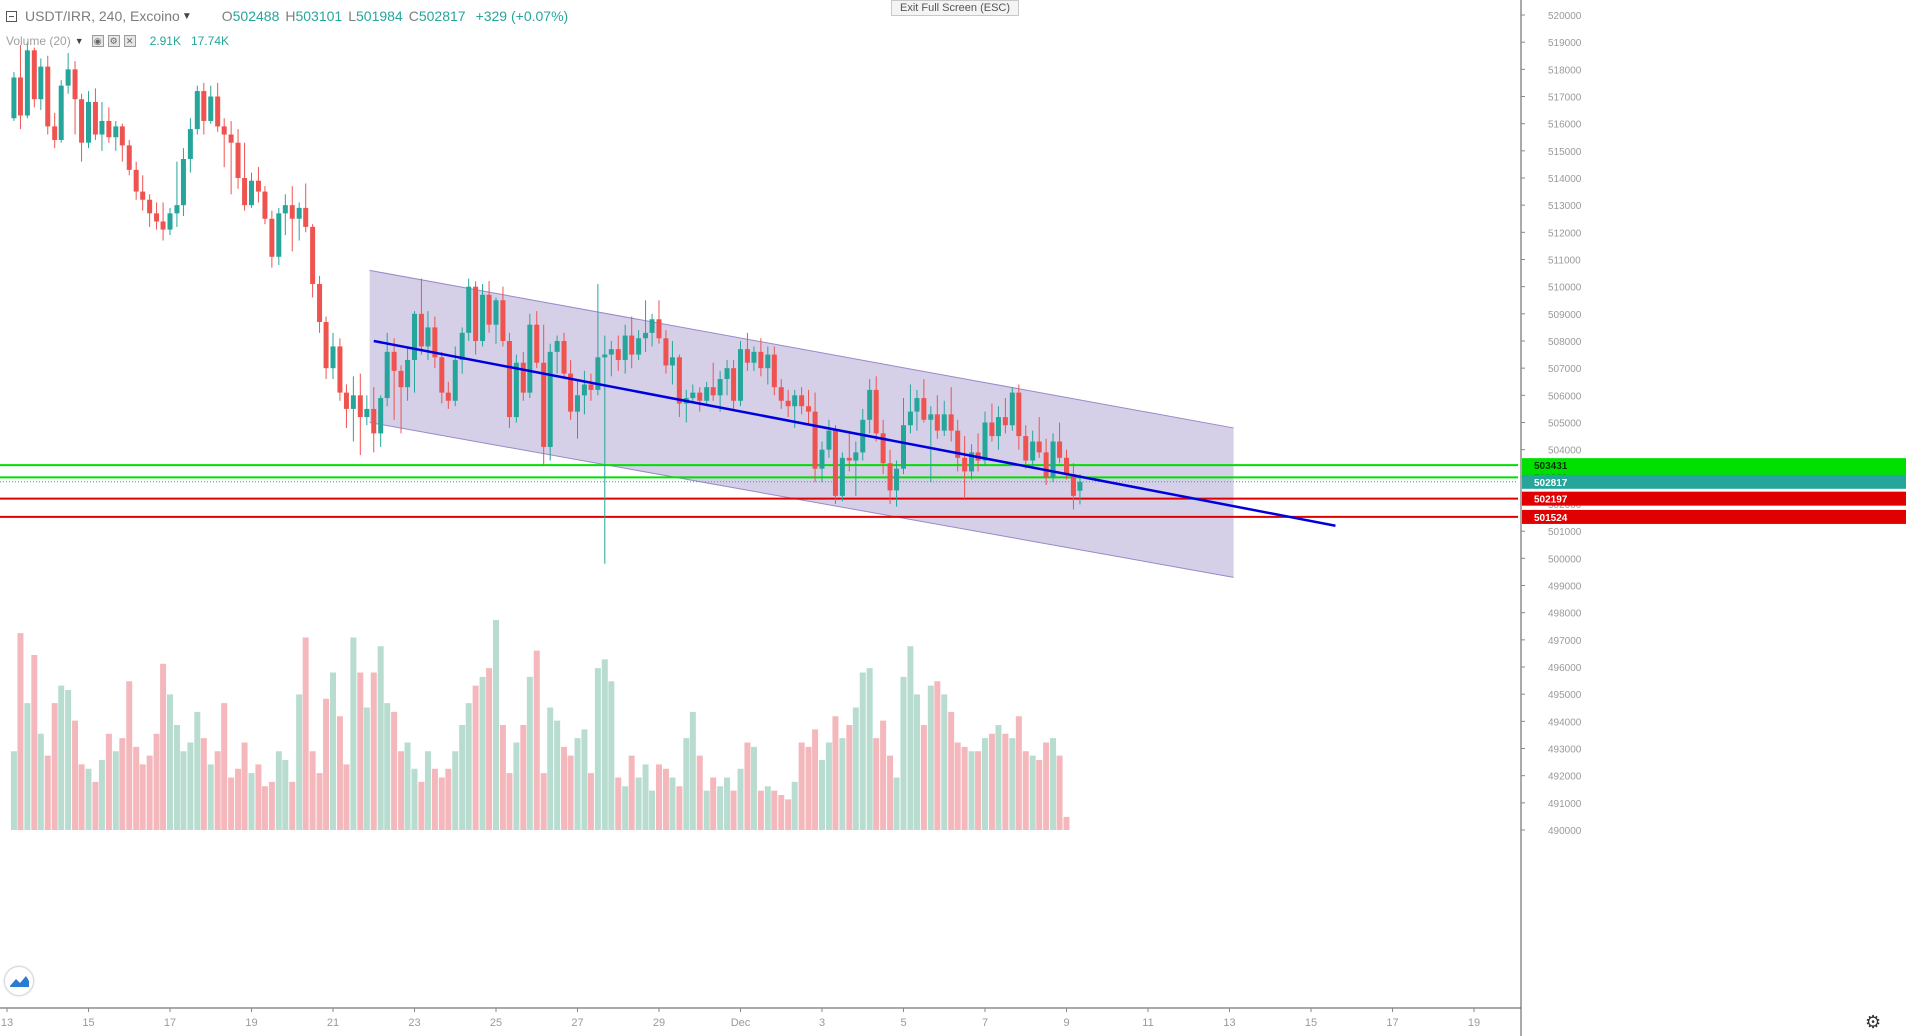  I want to click on time-tick-label: 21, so click(333, 1023).